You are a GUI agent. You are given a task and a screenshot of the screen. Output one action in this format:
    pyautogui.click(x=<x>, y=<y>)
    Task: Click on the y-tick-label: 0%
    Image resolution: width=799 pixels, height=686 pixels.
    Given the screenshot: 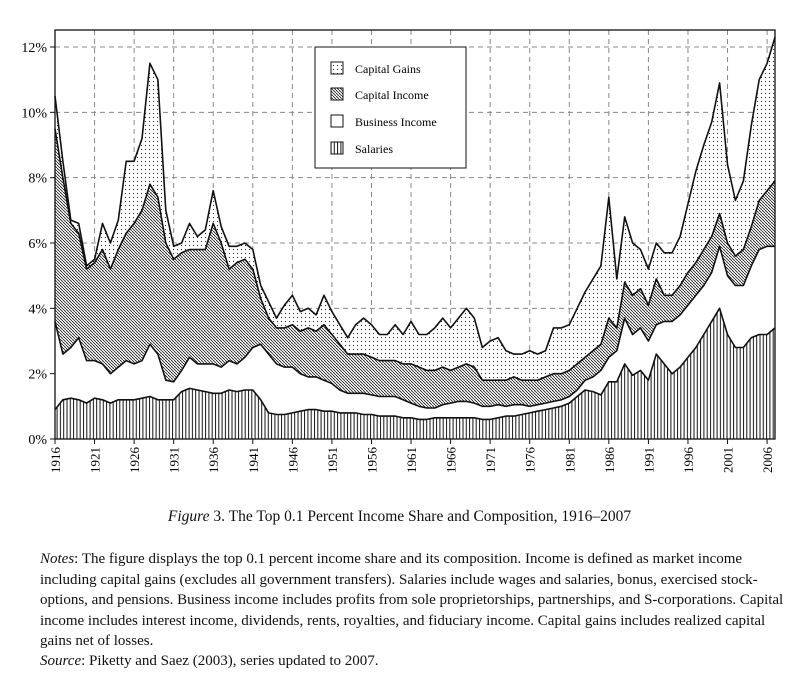 What is the action you would take?
    pyautogui.click(x=37, y=440)
    